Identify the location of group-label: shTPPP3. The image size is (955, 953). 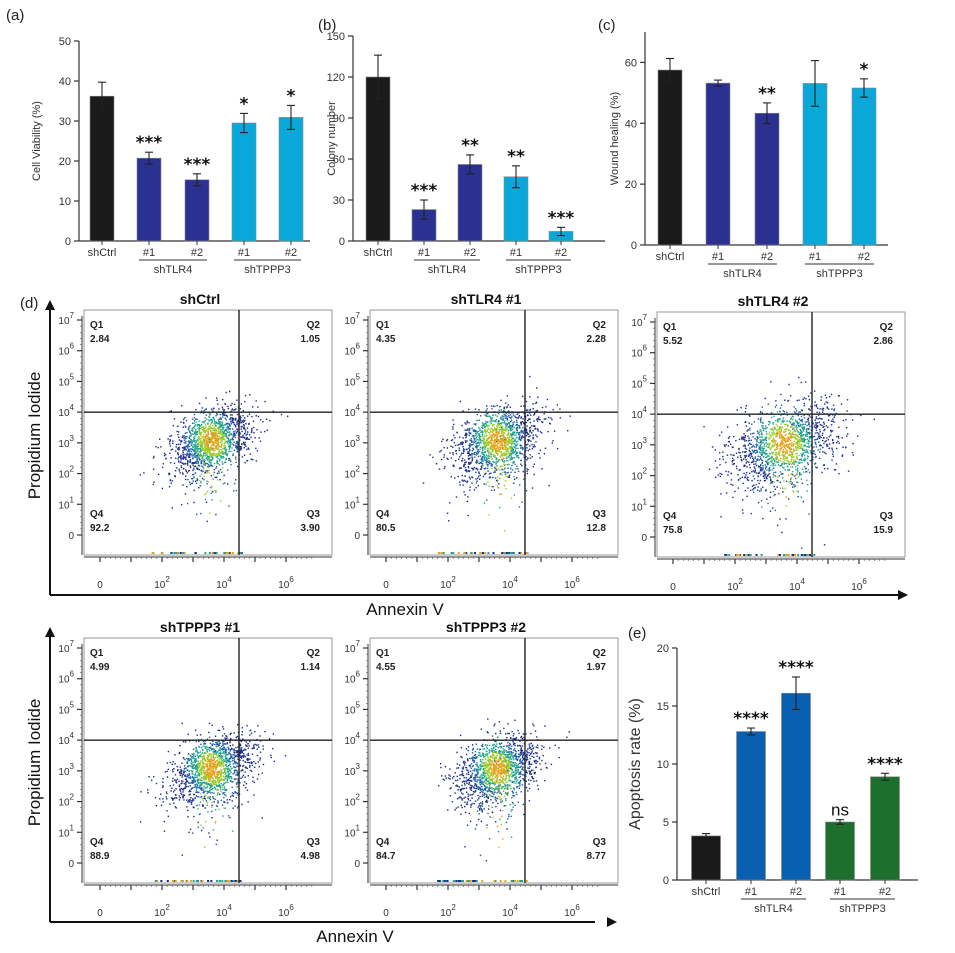
(839, 274).